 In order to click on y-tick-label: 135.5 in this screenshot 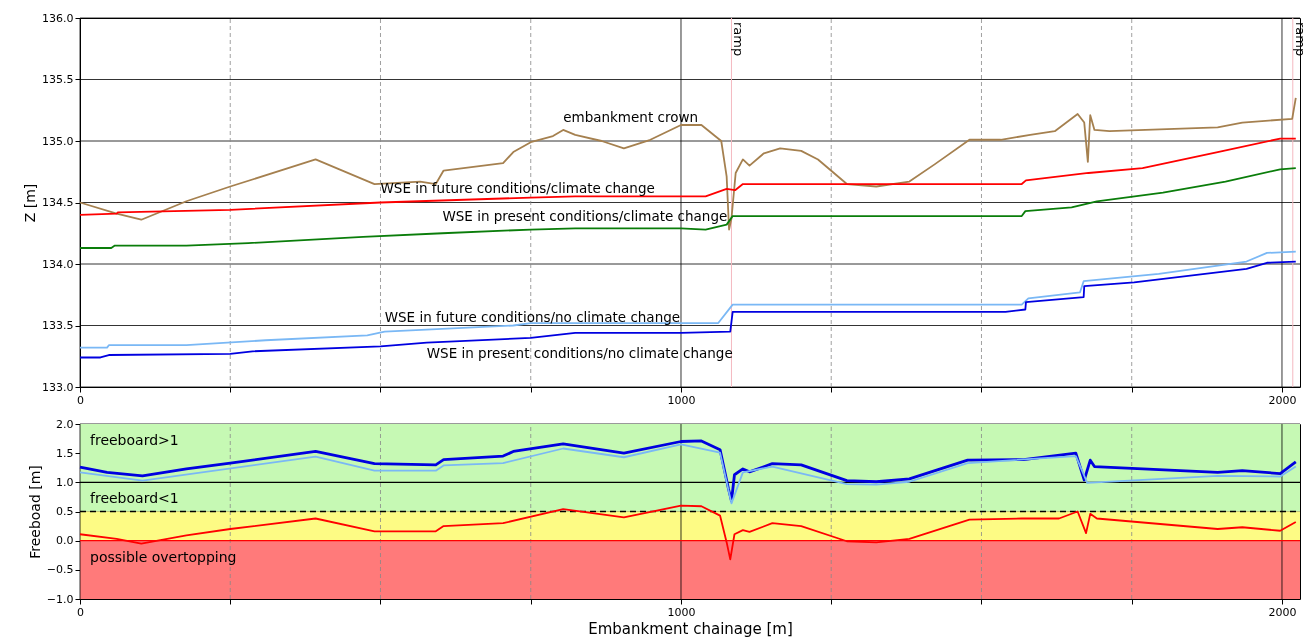, I will do `click(58, 79)`.